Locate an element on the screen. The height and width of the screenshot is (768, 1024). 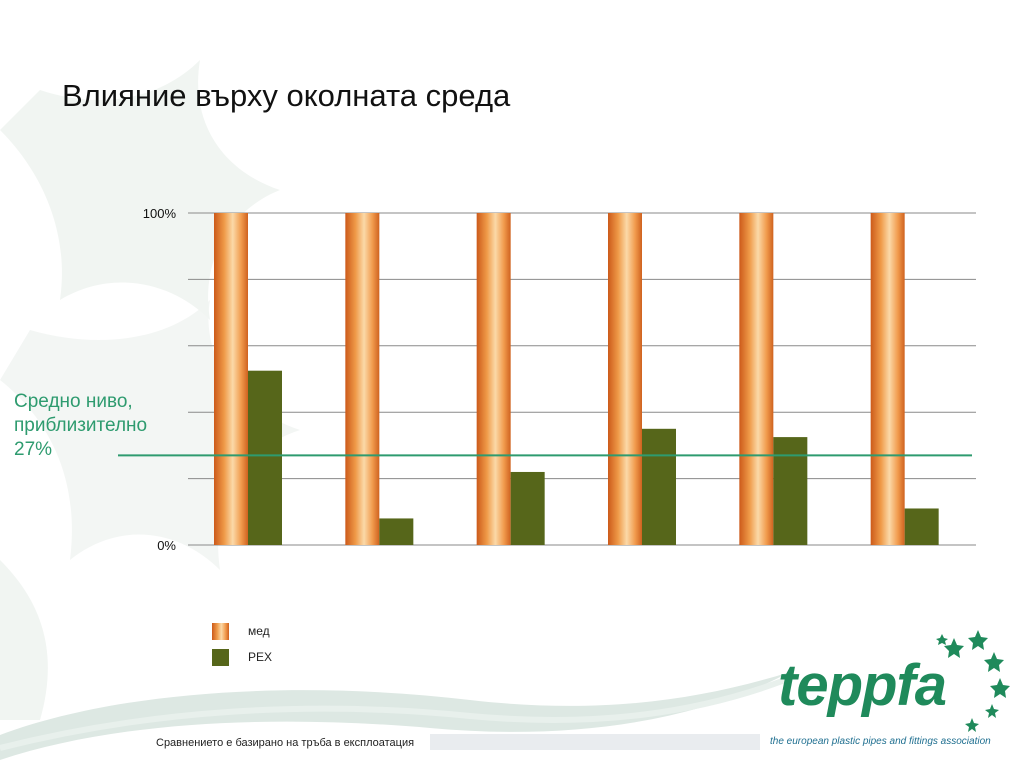
y-axis-ticks: 0% 100% is located at coordinates (160, 379).